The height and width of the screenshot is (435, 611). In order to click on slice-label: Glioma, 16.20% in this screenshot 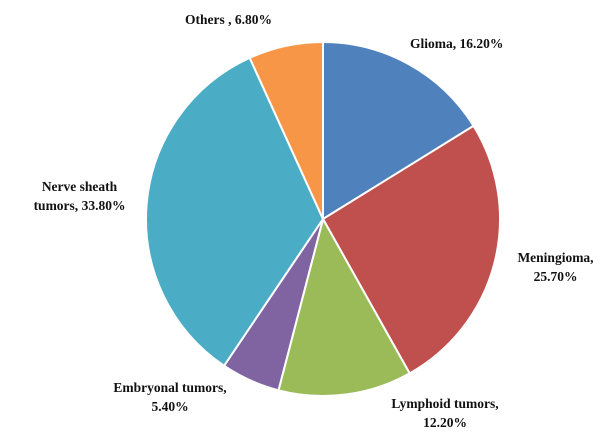, I will do `click(495, 43)`.